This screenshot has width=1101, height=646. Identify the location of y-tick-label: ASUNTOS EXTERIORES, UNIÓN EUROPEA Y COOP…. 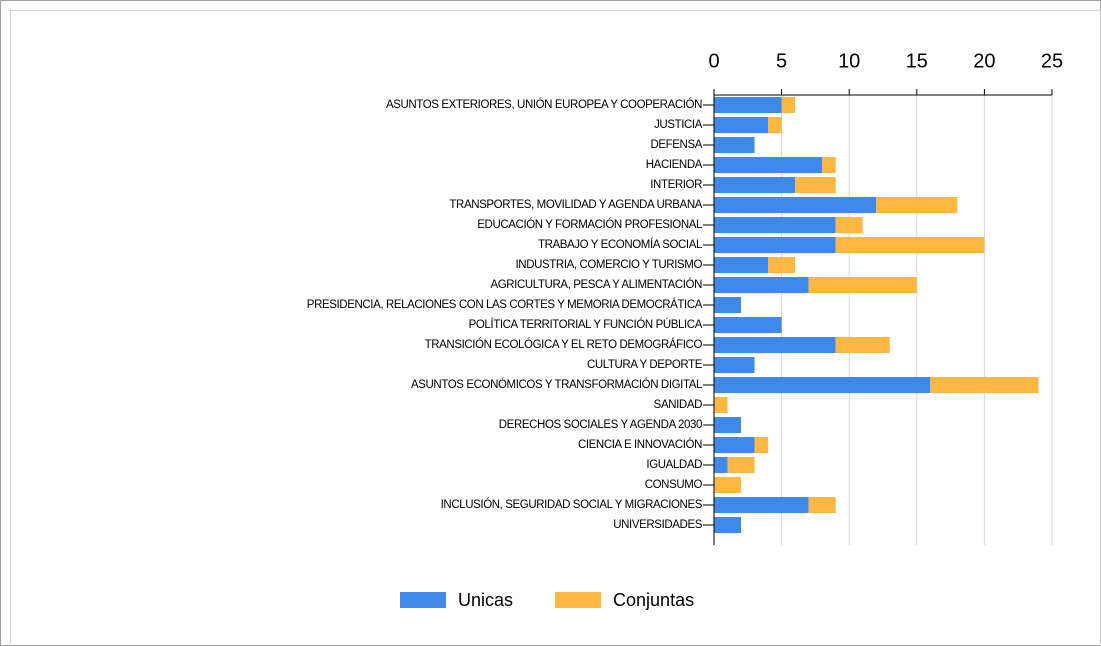
(544, 104).